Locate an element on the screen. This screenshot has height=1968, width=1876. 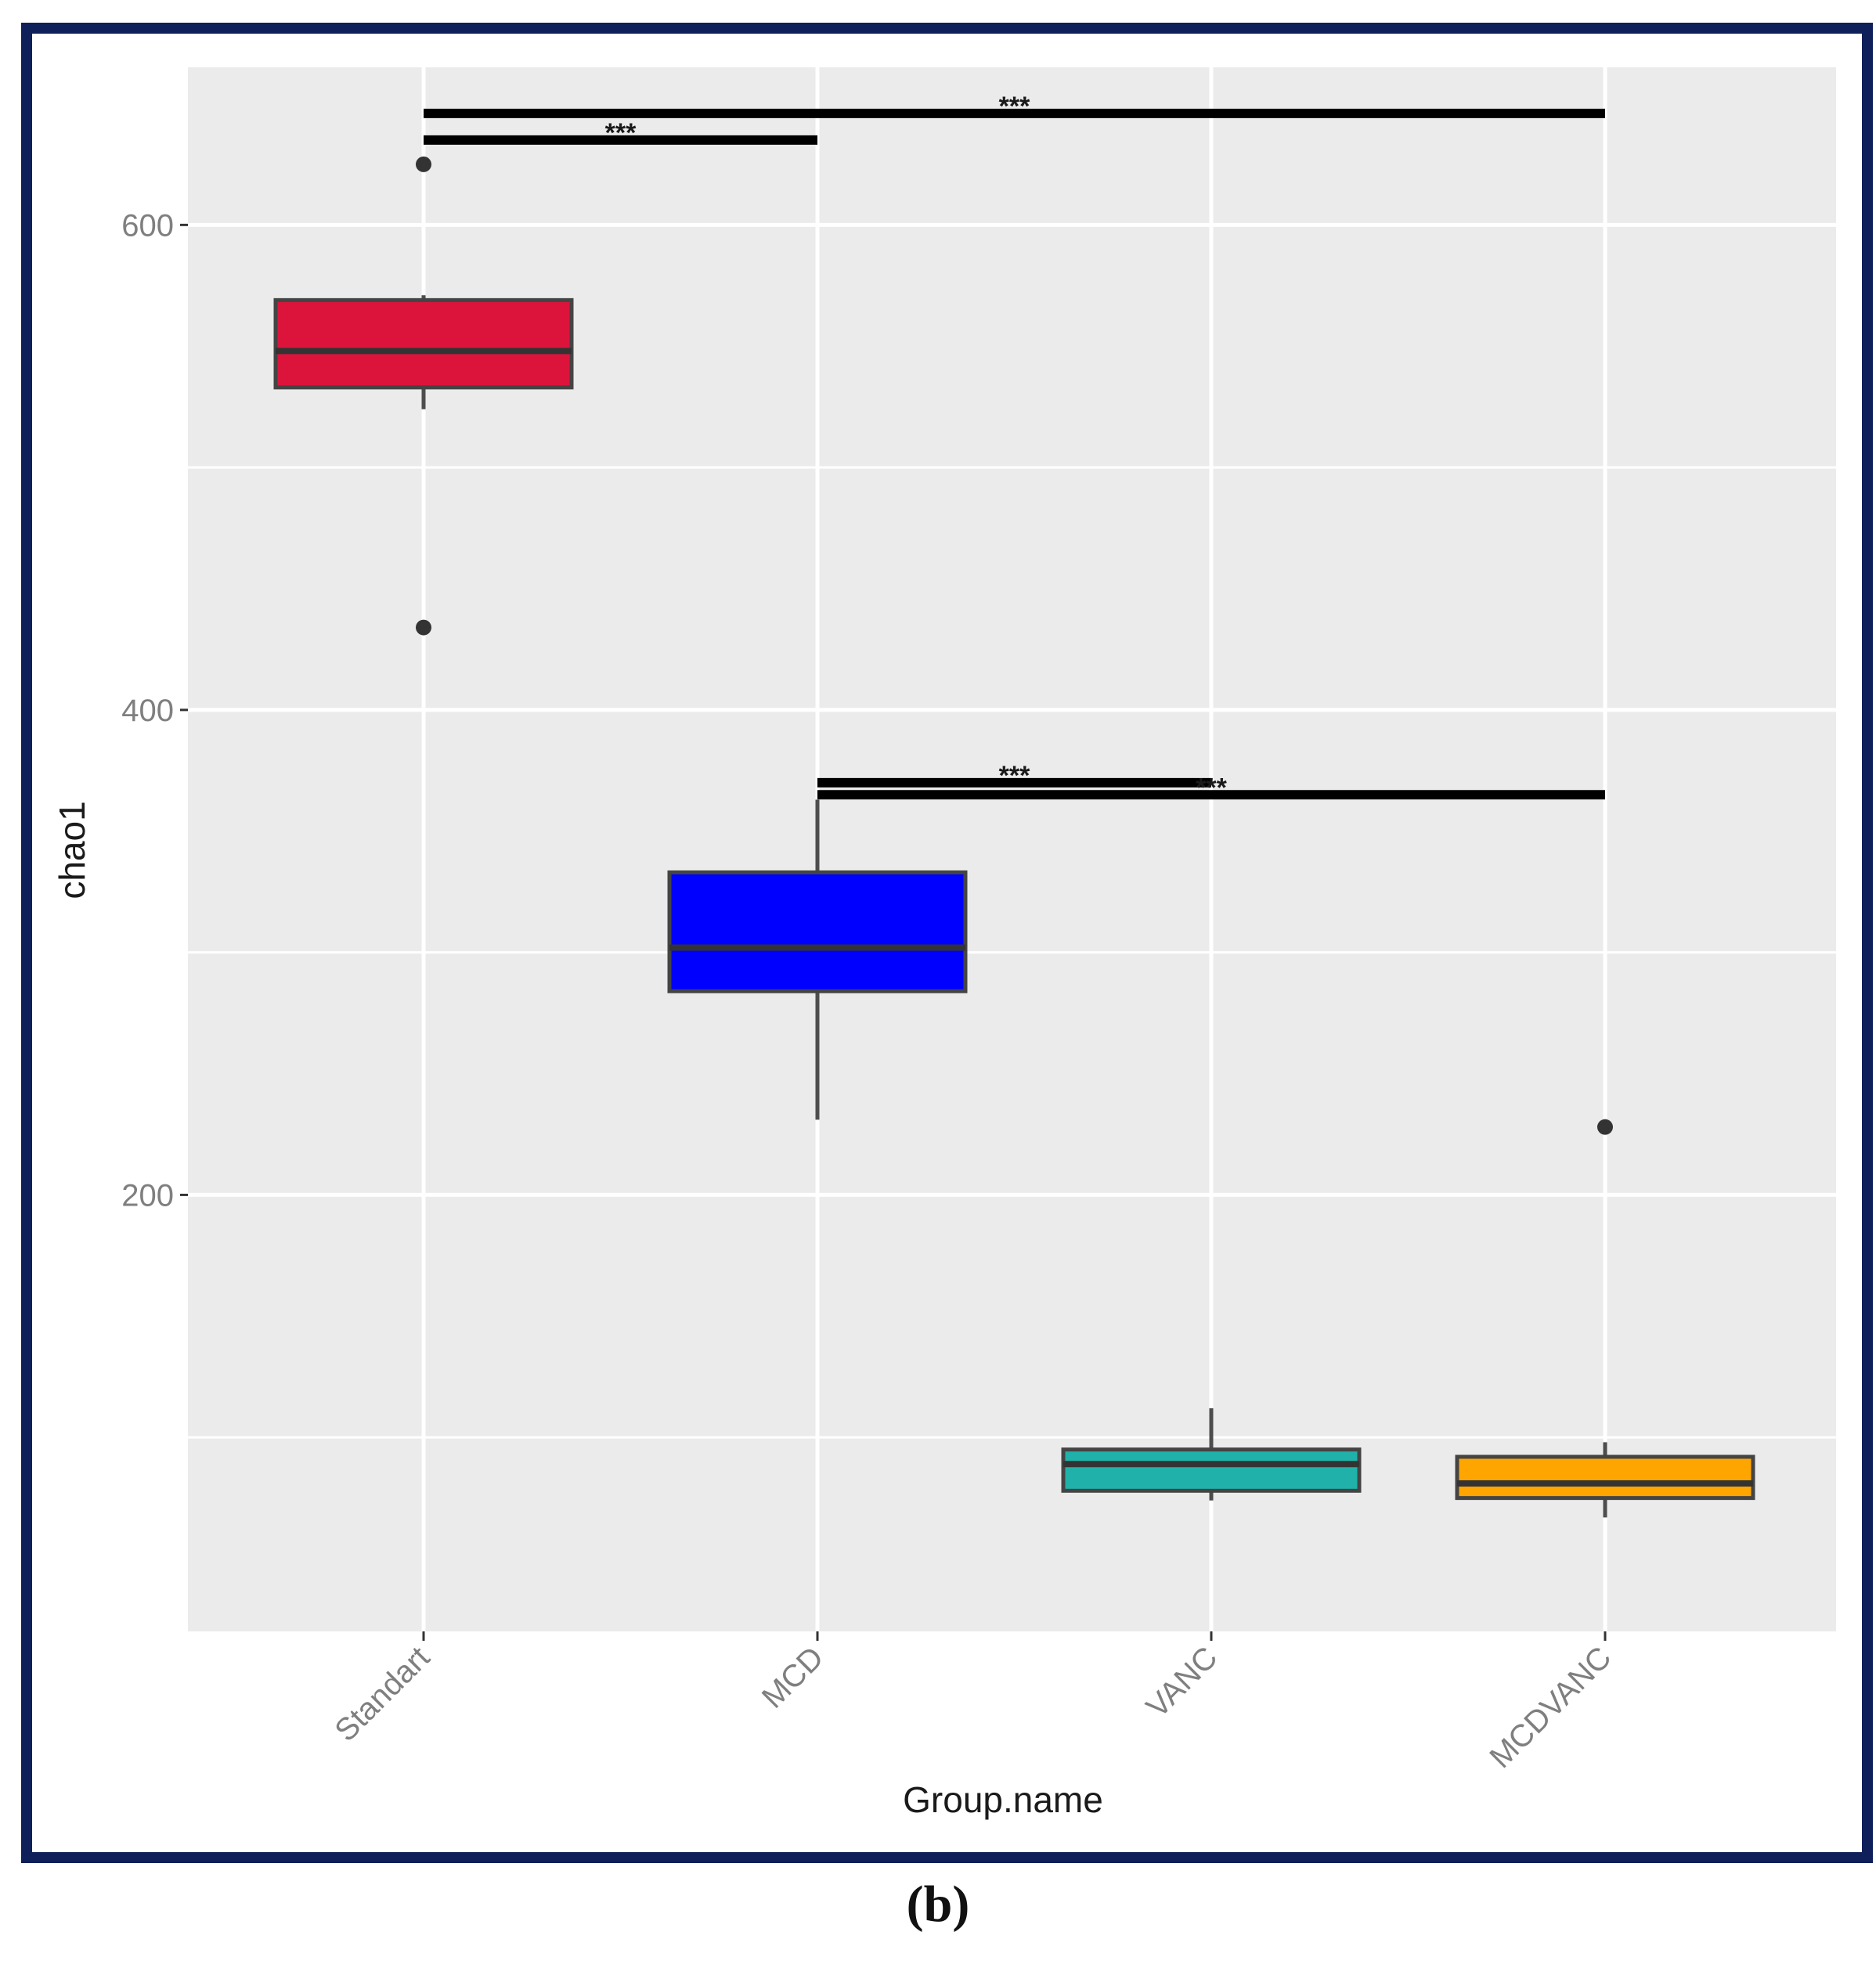
figure-caption: (b) is located at coordinates (938, 1904).